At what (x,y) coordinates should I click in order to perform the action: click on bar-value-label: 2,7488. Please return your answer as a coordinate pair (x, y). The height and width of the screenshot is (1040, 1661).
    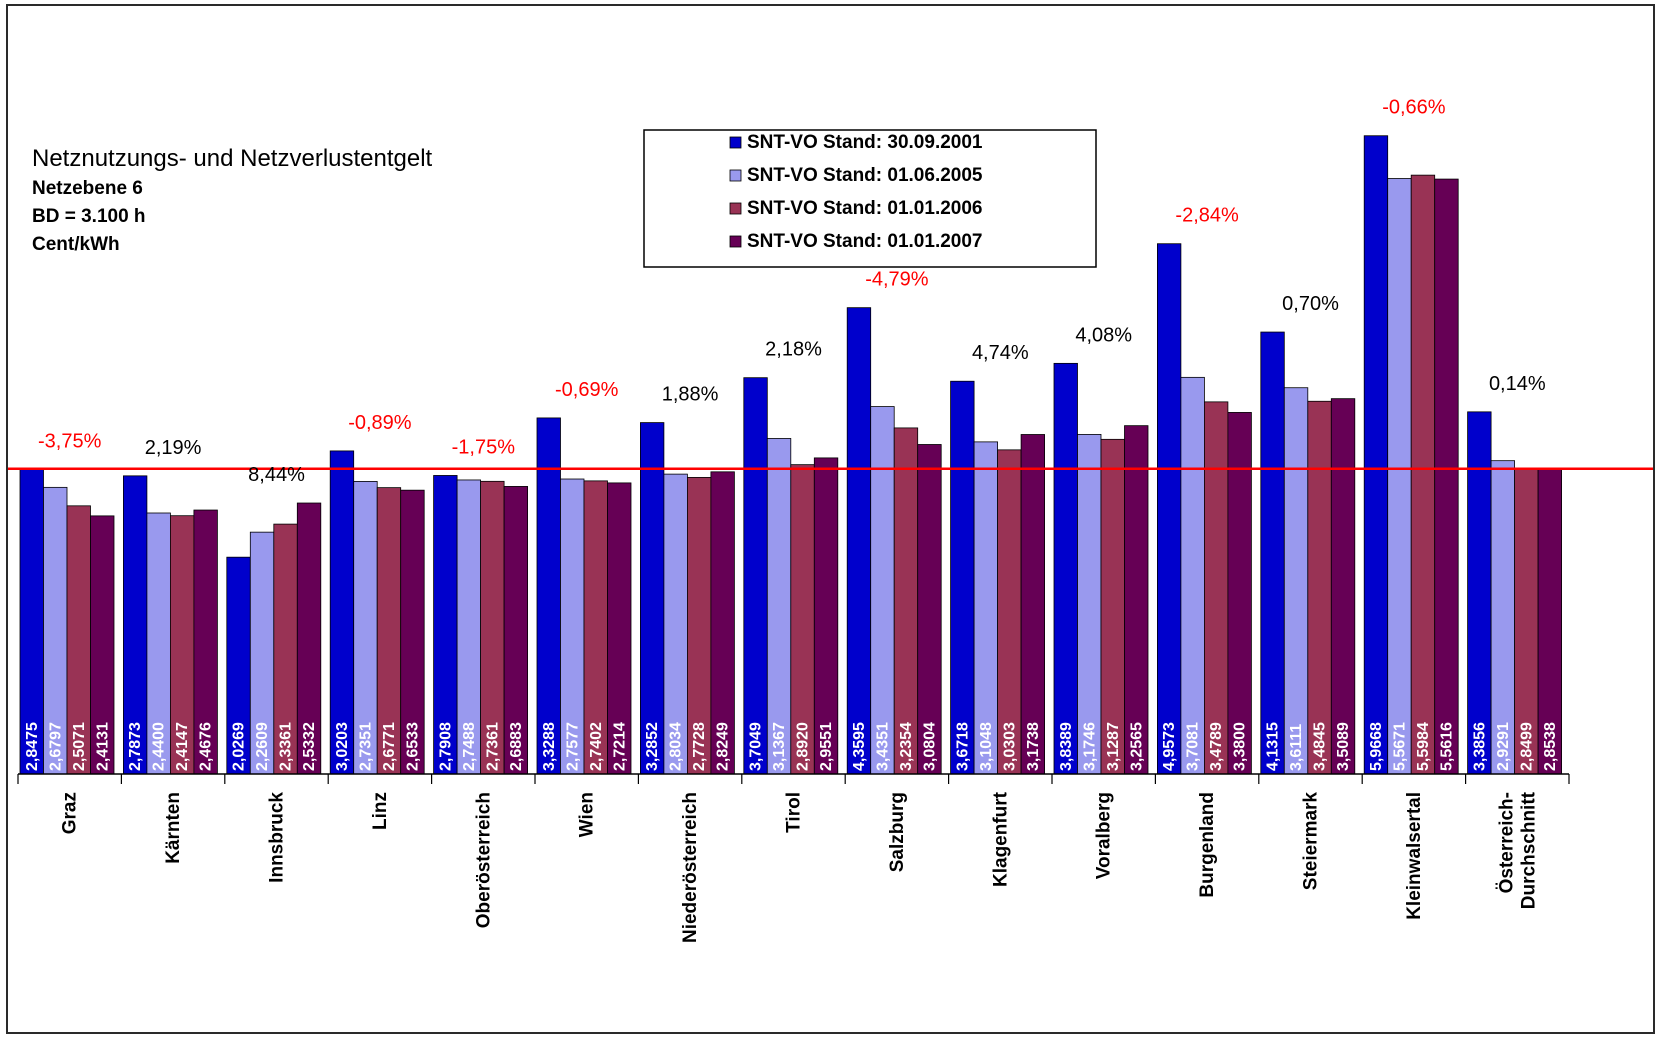
    Looking at the image, I should click on (469, 746).